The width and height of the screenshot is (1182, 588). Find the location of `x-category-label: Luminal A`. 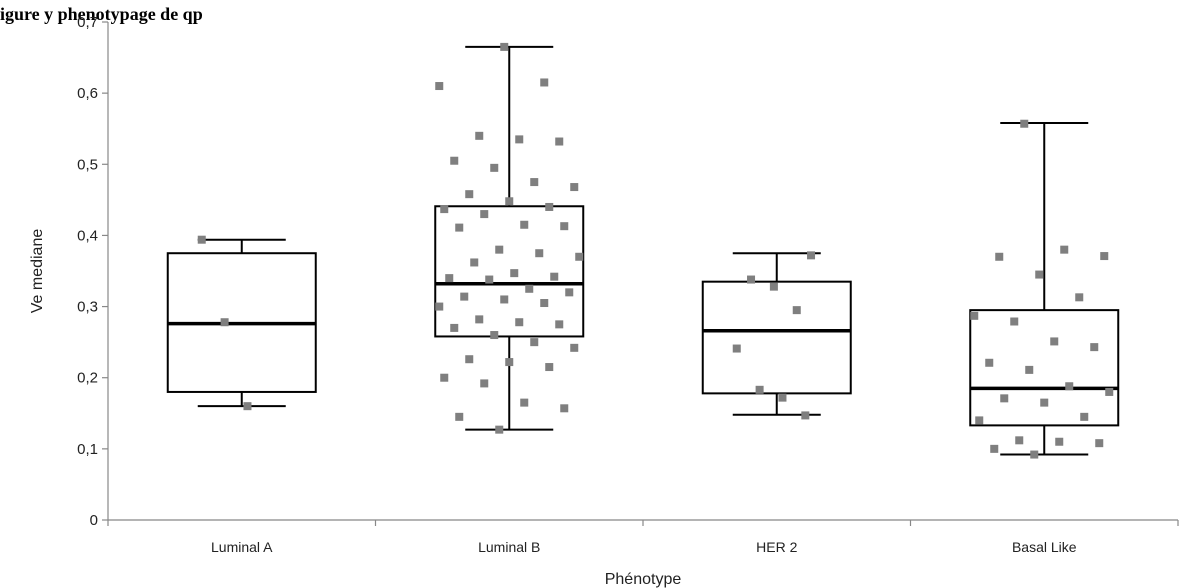

x-category-label: Luminal A is located at coordinates (242, 547).